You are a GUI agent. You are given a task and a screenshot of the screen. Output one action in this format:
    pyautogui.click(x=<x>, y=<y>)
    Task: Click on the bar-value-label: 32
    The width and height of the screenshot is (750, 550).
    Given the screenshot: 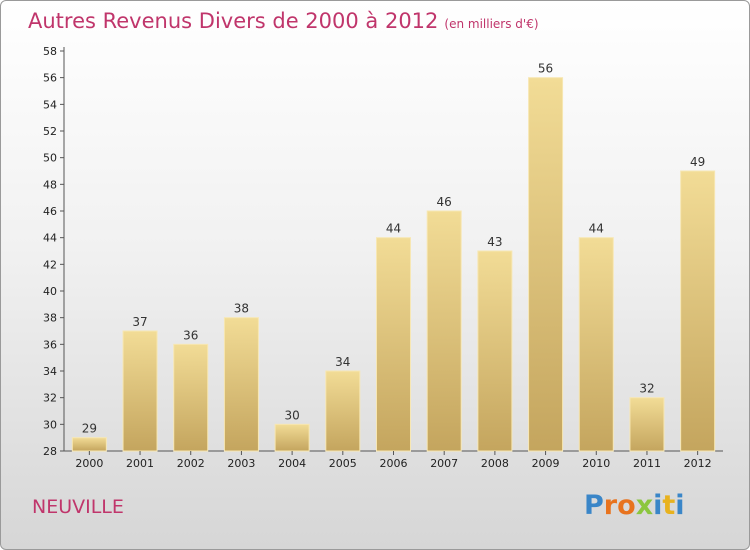 What is the action you would take?
    pyautogui.click(x=646, y=389)
    